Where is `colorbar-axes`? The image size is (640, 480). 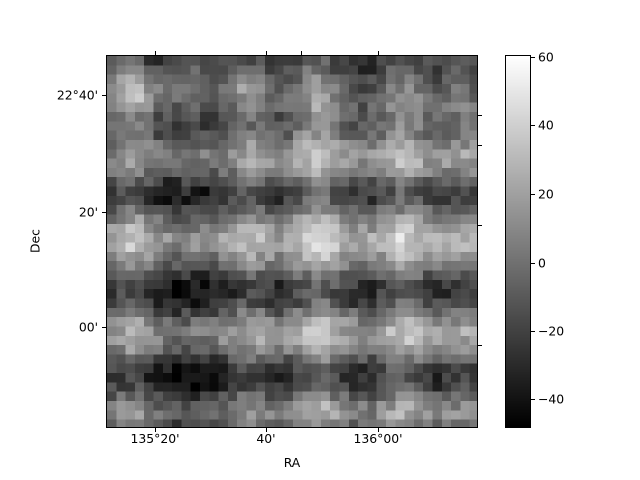 colorbar-axes is located at coordinates (518, 241).